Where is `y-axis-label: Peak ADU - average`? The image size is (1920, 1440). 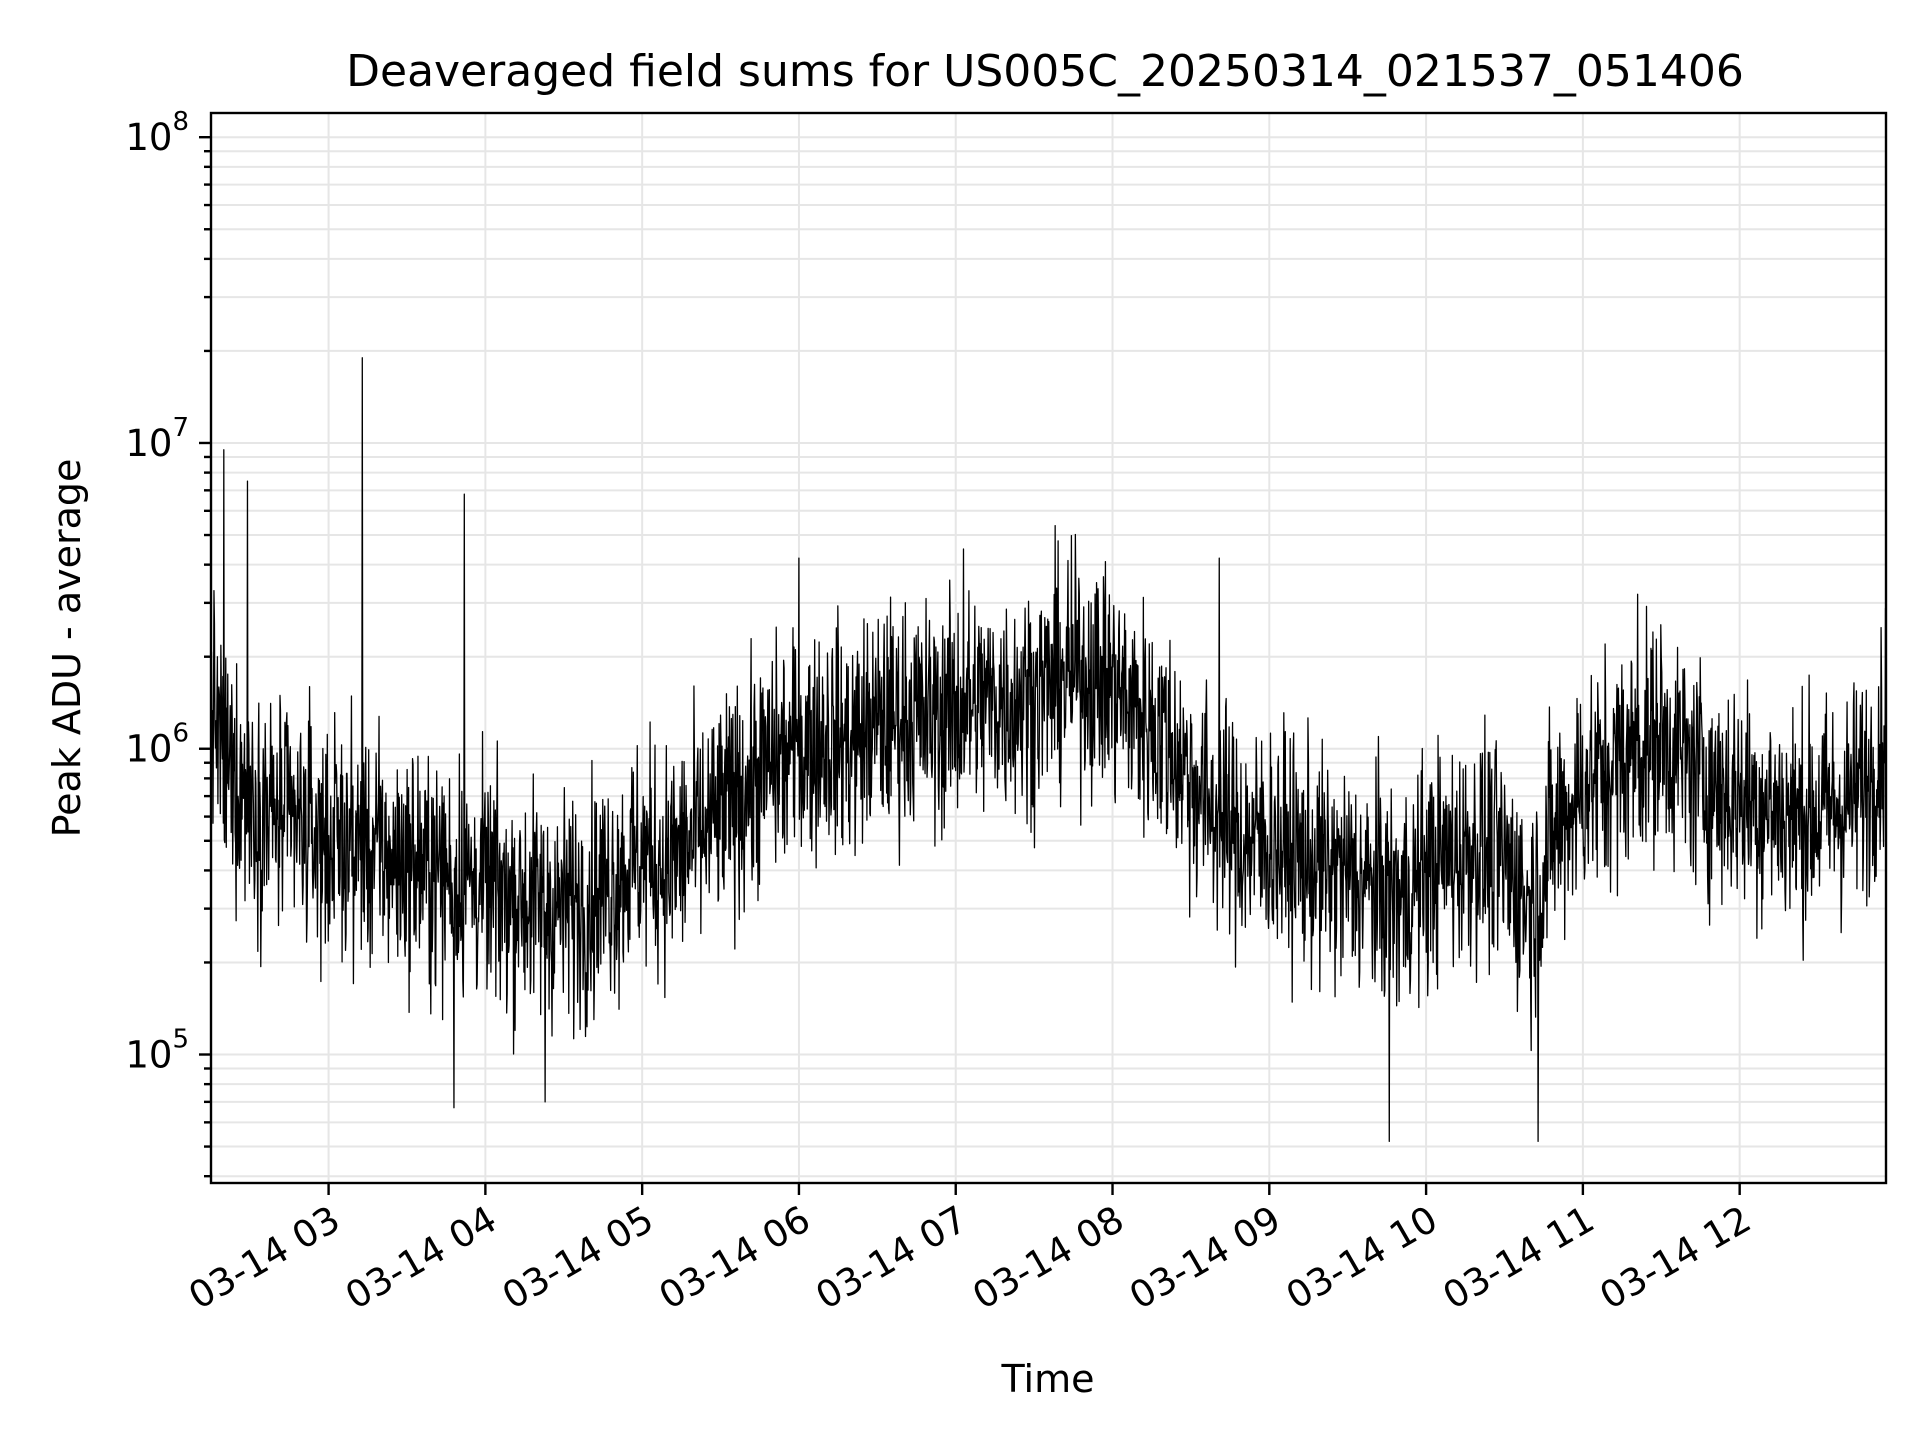
y-axis-label: Peak ADU - average is located at coordinates (67, 648).